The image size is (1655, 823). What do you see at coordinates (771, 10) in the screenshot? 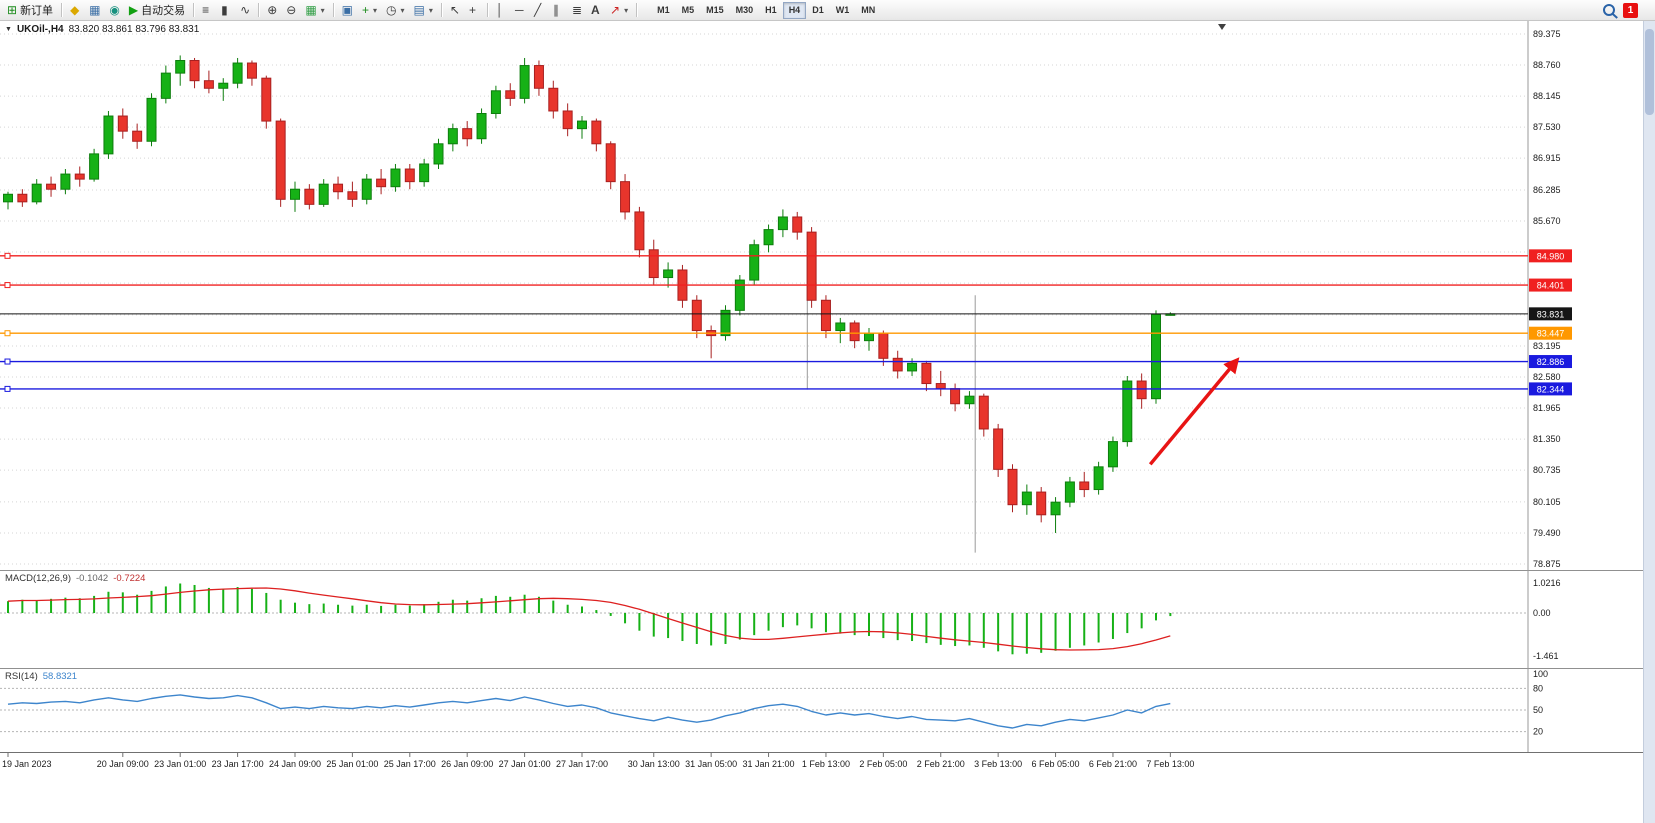
I see `timeframe-H1: H1` at bounding box center [771, 10].